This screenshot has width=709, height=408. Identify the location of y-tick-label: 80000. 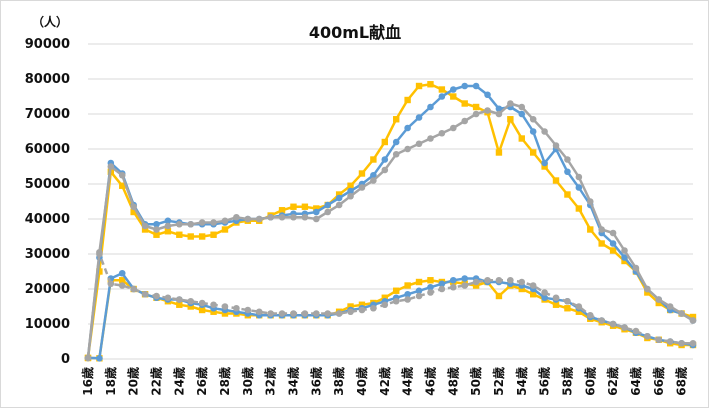
(47, 79).